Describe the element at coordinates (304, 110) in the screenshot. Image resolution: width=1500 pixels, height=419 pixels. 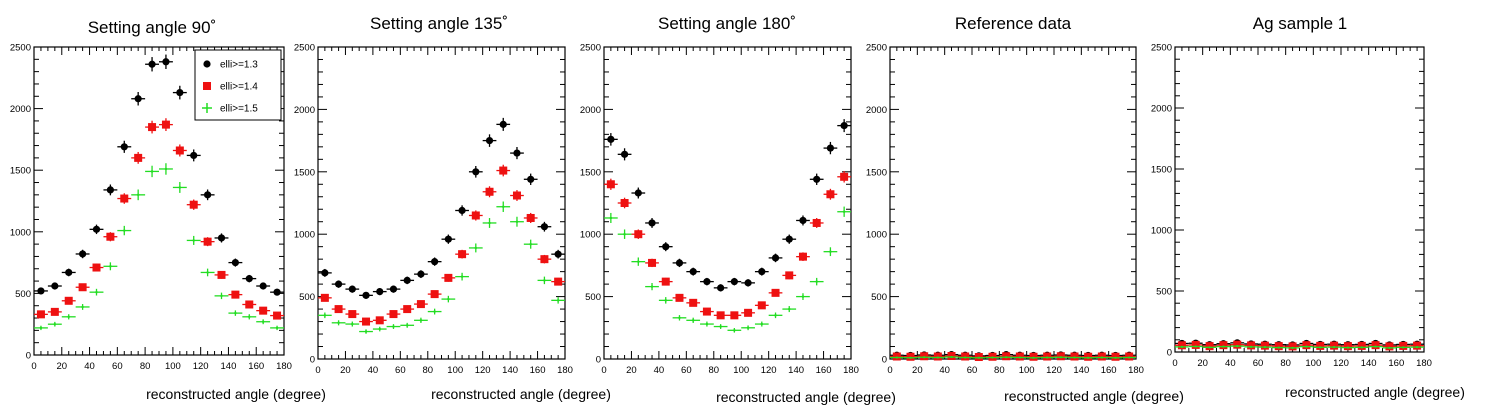
I see `y-tick-label: 2000` at that location.